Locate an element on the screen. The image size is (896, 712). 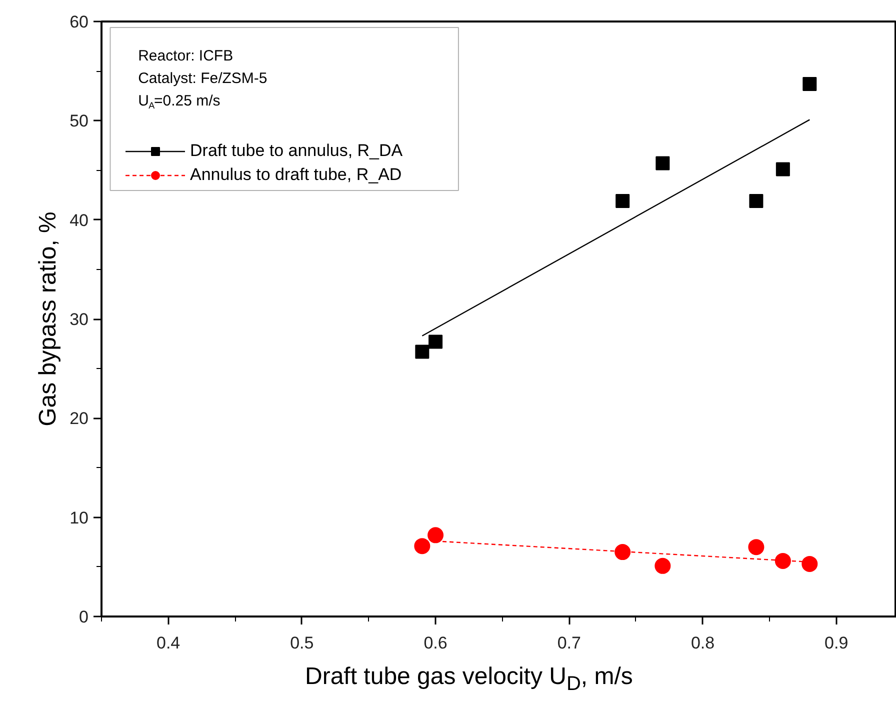
x-axis-title: Draft tube gas velocity U$_{D}$, m/s is located at coordinates (469, 679).